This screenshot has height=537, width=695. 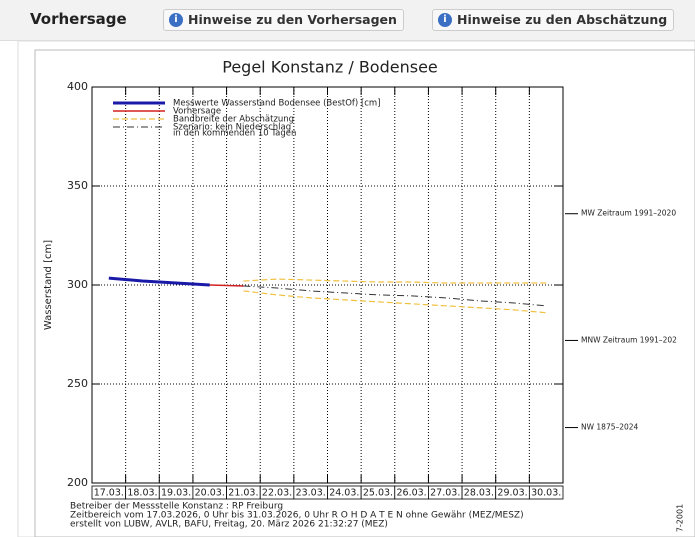 What do you see at coordinates (77, 482) in the screenshot?
I see `y-tick-label: 200` at bounding box center [77, 482].